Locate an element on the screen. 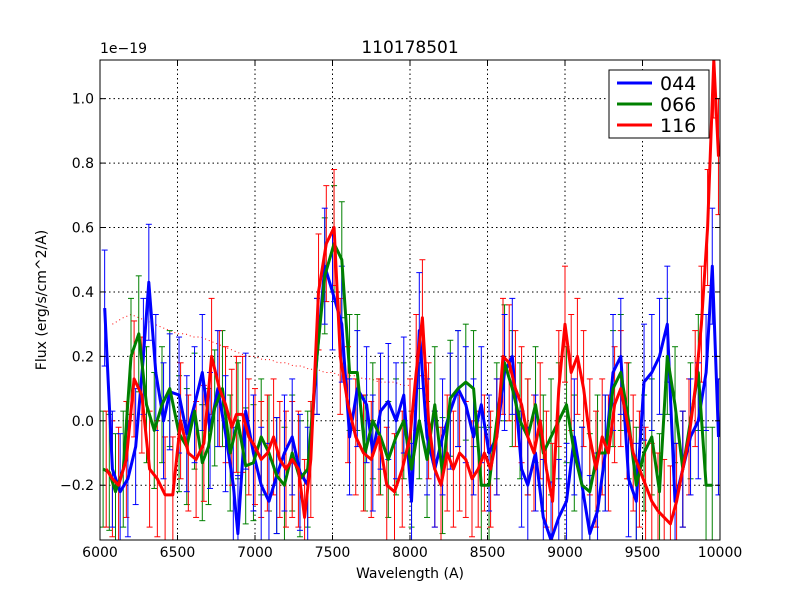 The height and width of the screenshot is (600, 800). y-tick-label: 1.0 is located at coordinates (83, 100).